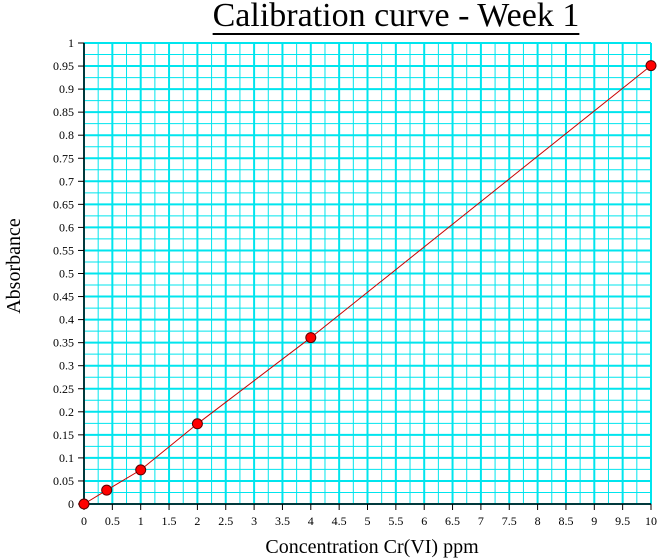 The width and height of the screenshot is (659, 560). What do you see at coordinates (66, 227) in the screenshot?
I see `y-tick-label: 0.6` at bounding box center [66, 227].